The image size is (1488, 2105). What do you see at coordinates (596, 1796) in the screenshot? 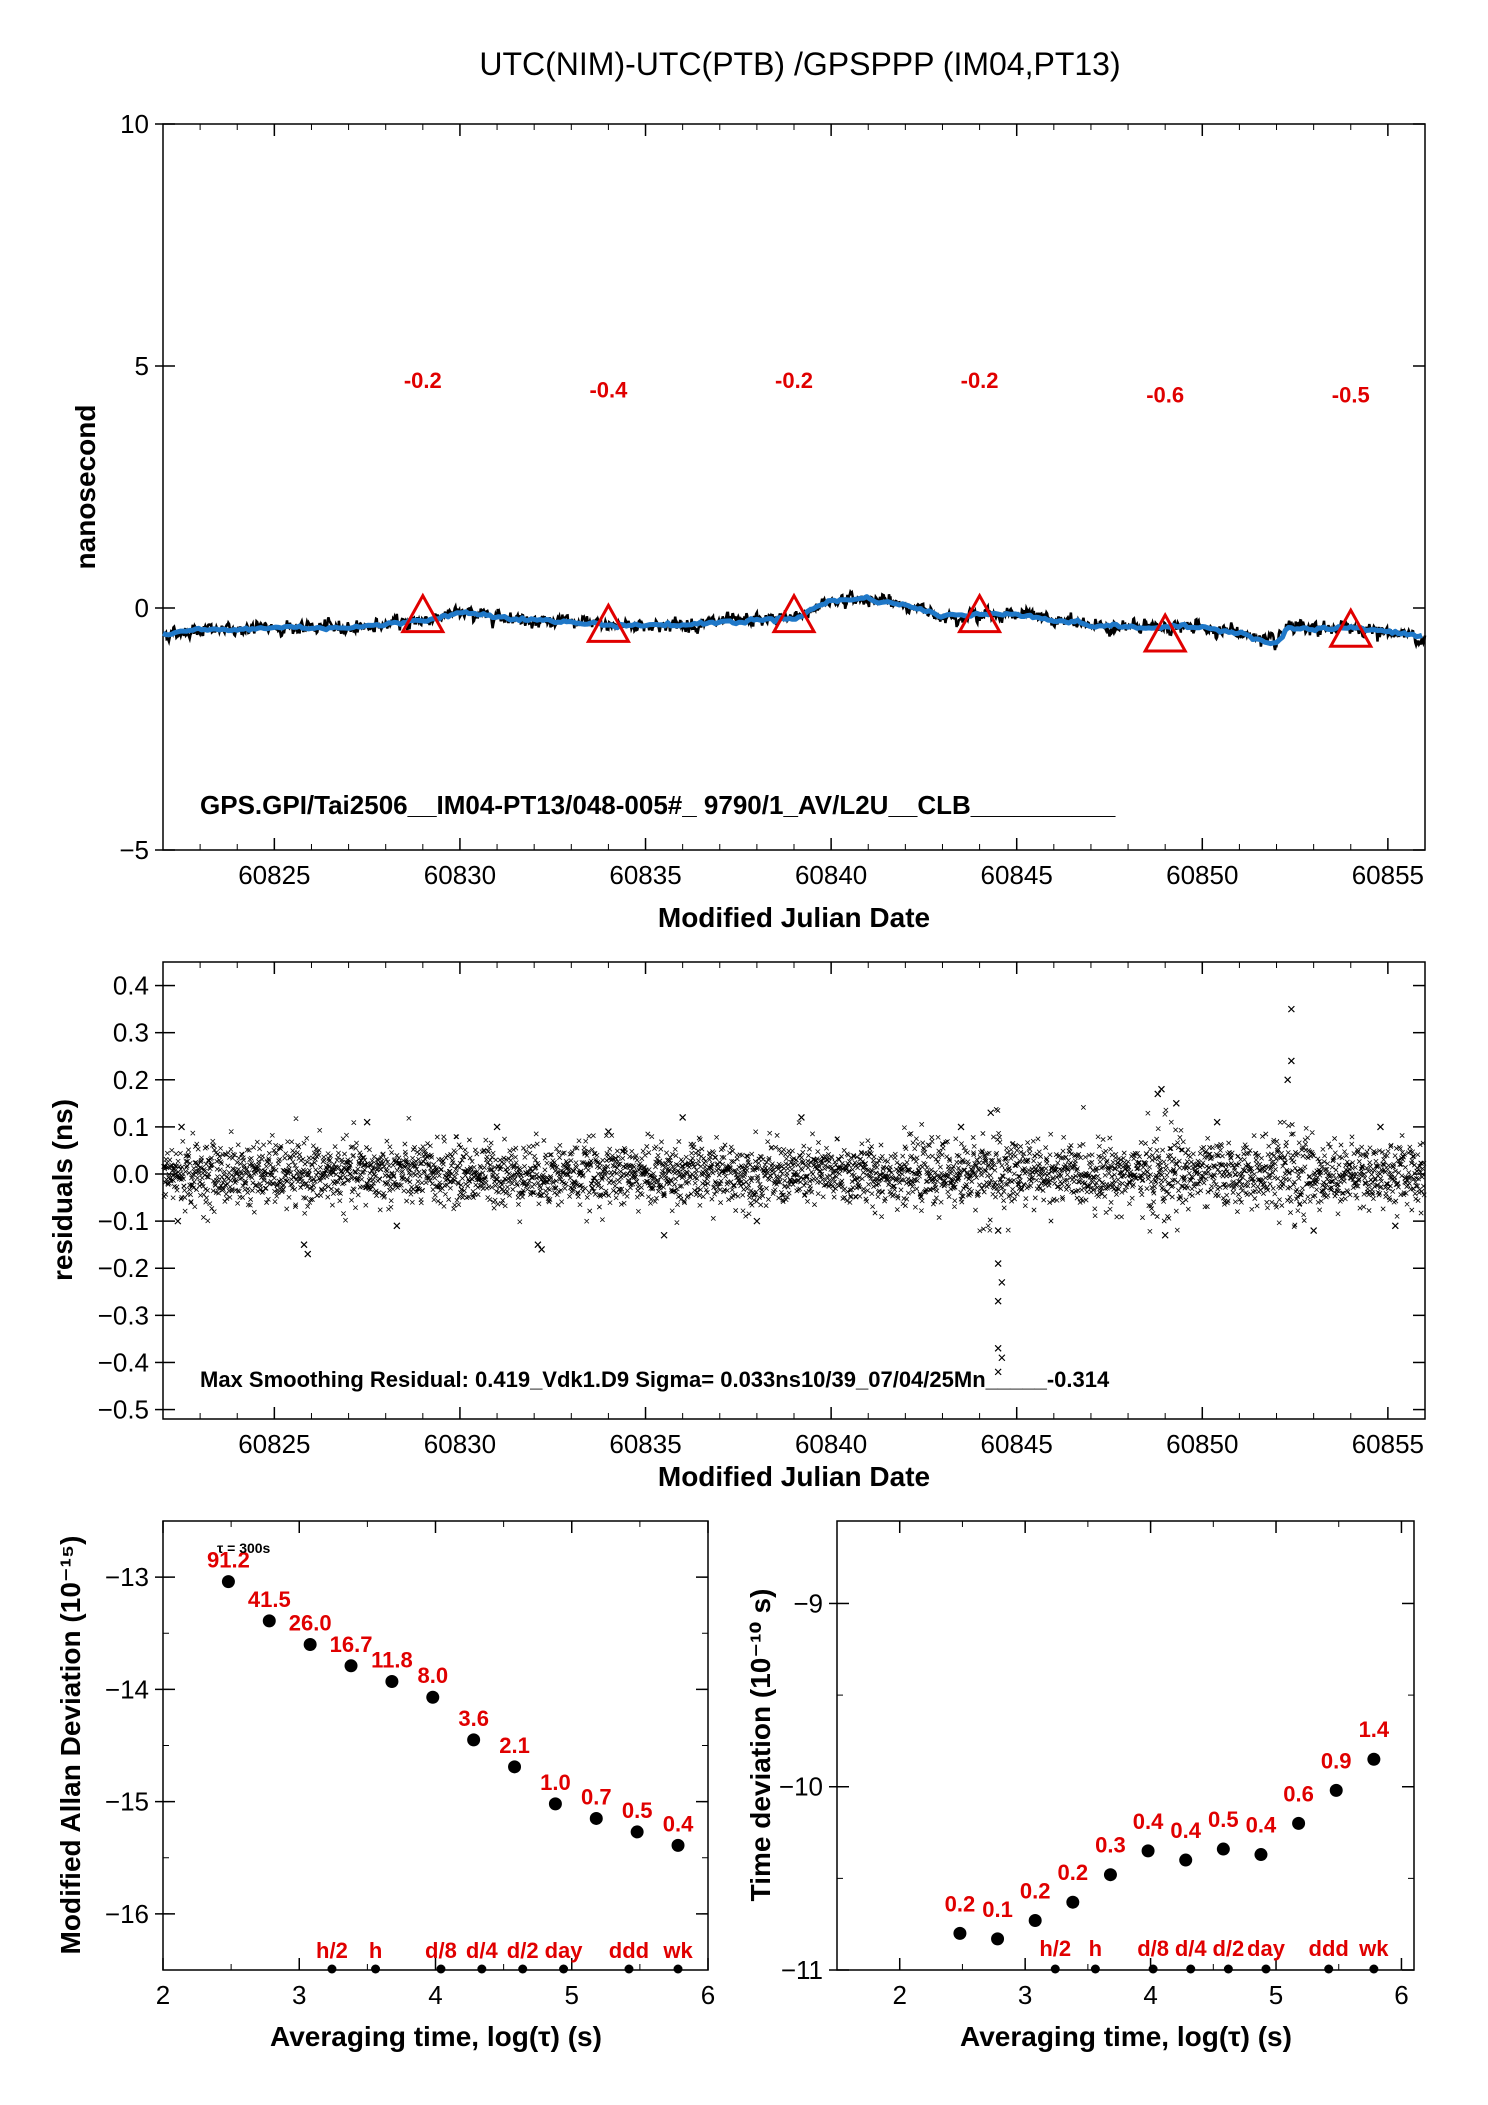
I see `data-point-label: 0.7` at bounding box center [596, 1796].